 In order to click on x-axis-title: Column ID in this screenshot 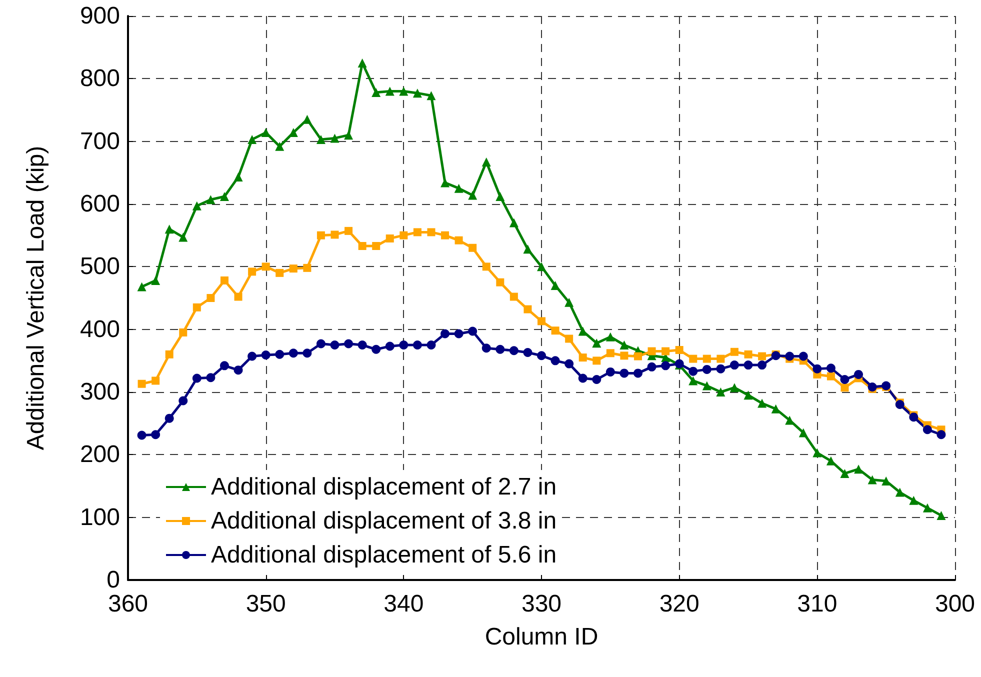, I will do `click(541, 637)`.